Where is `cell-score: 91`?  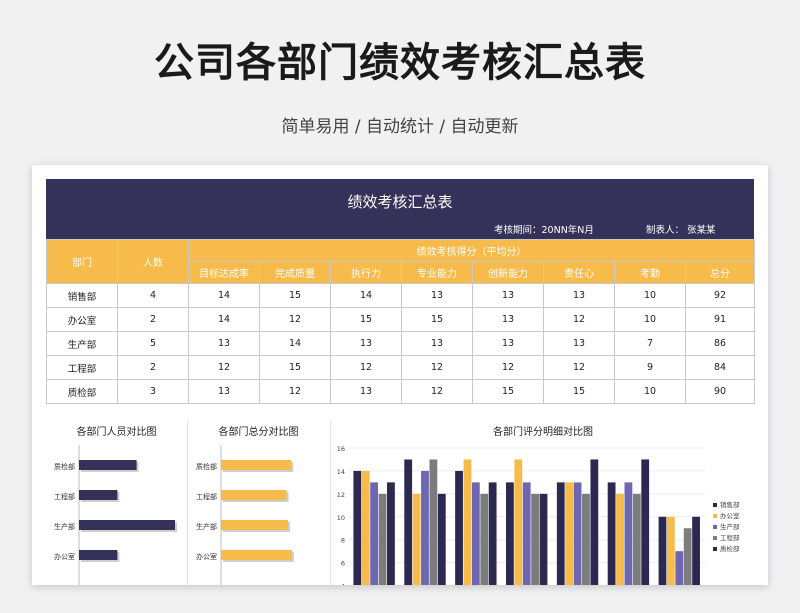
cell-score: 91 is located at coordinates (720, 319).